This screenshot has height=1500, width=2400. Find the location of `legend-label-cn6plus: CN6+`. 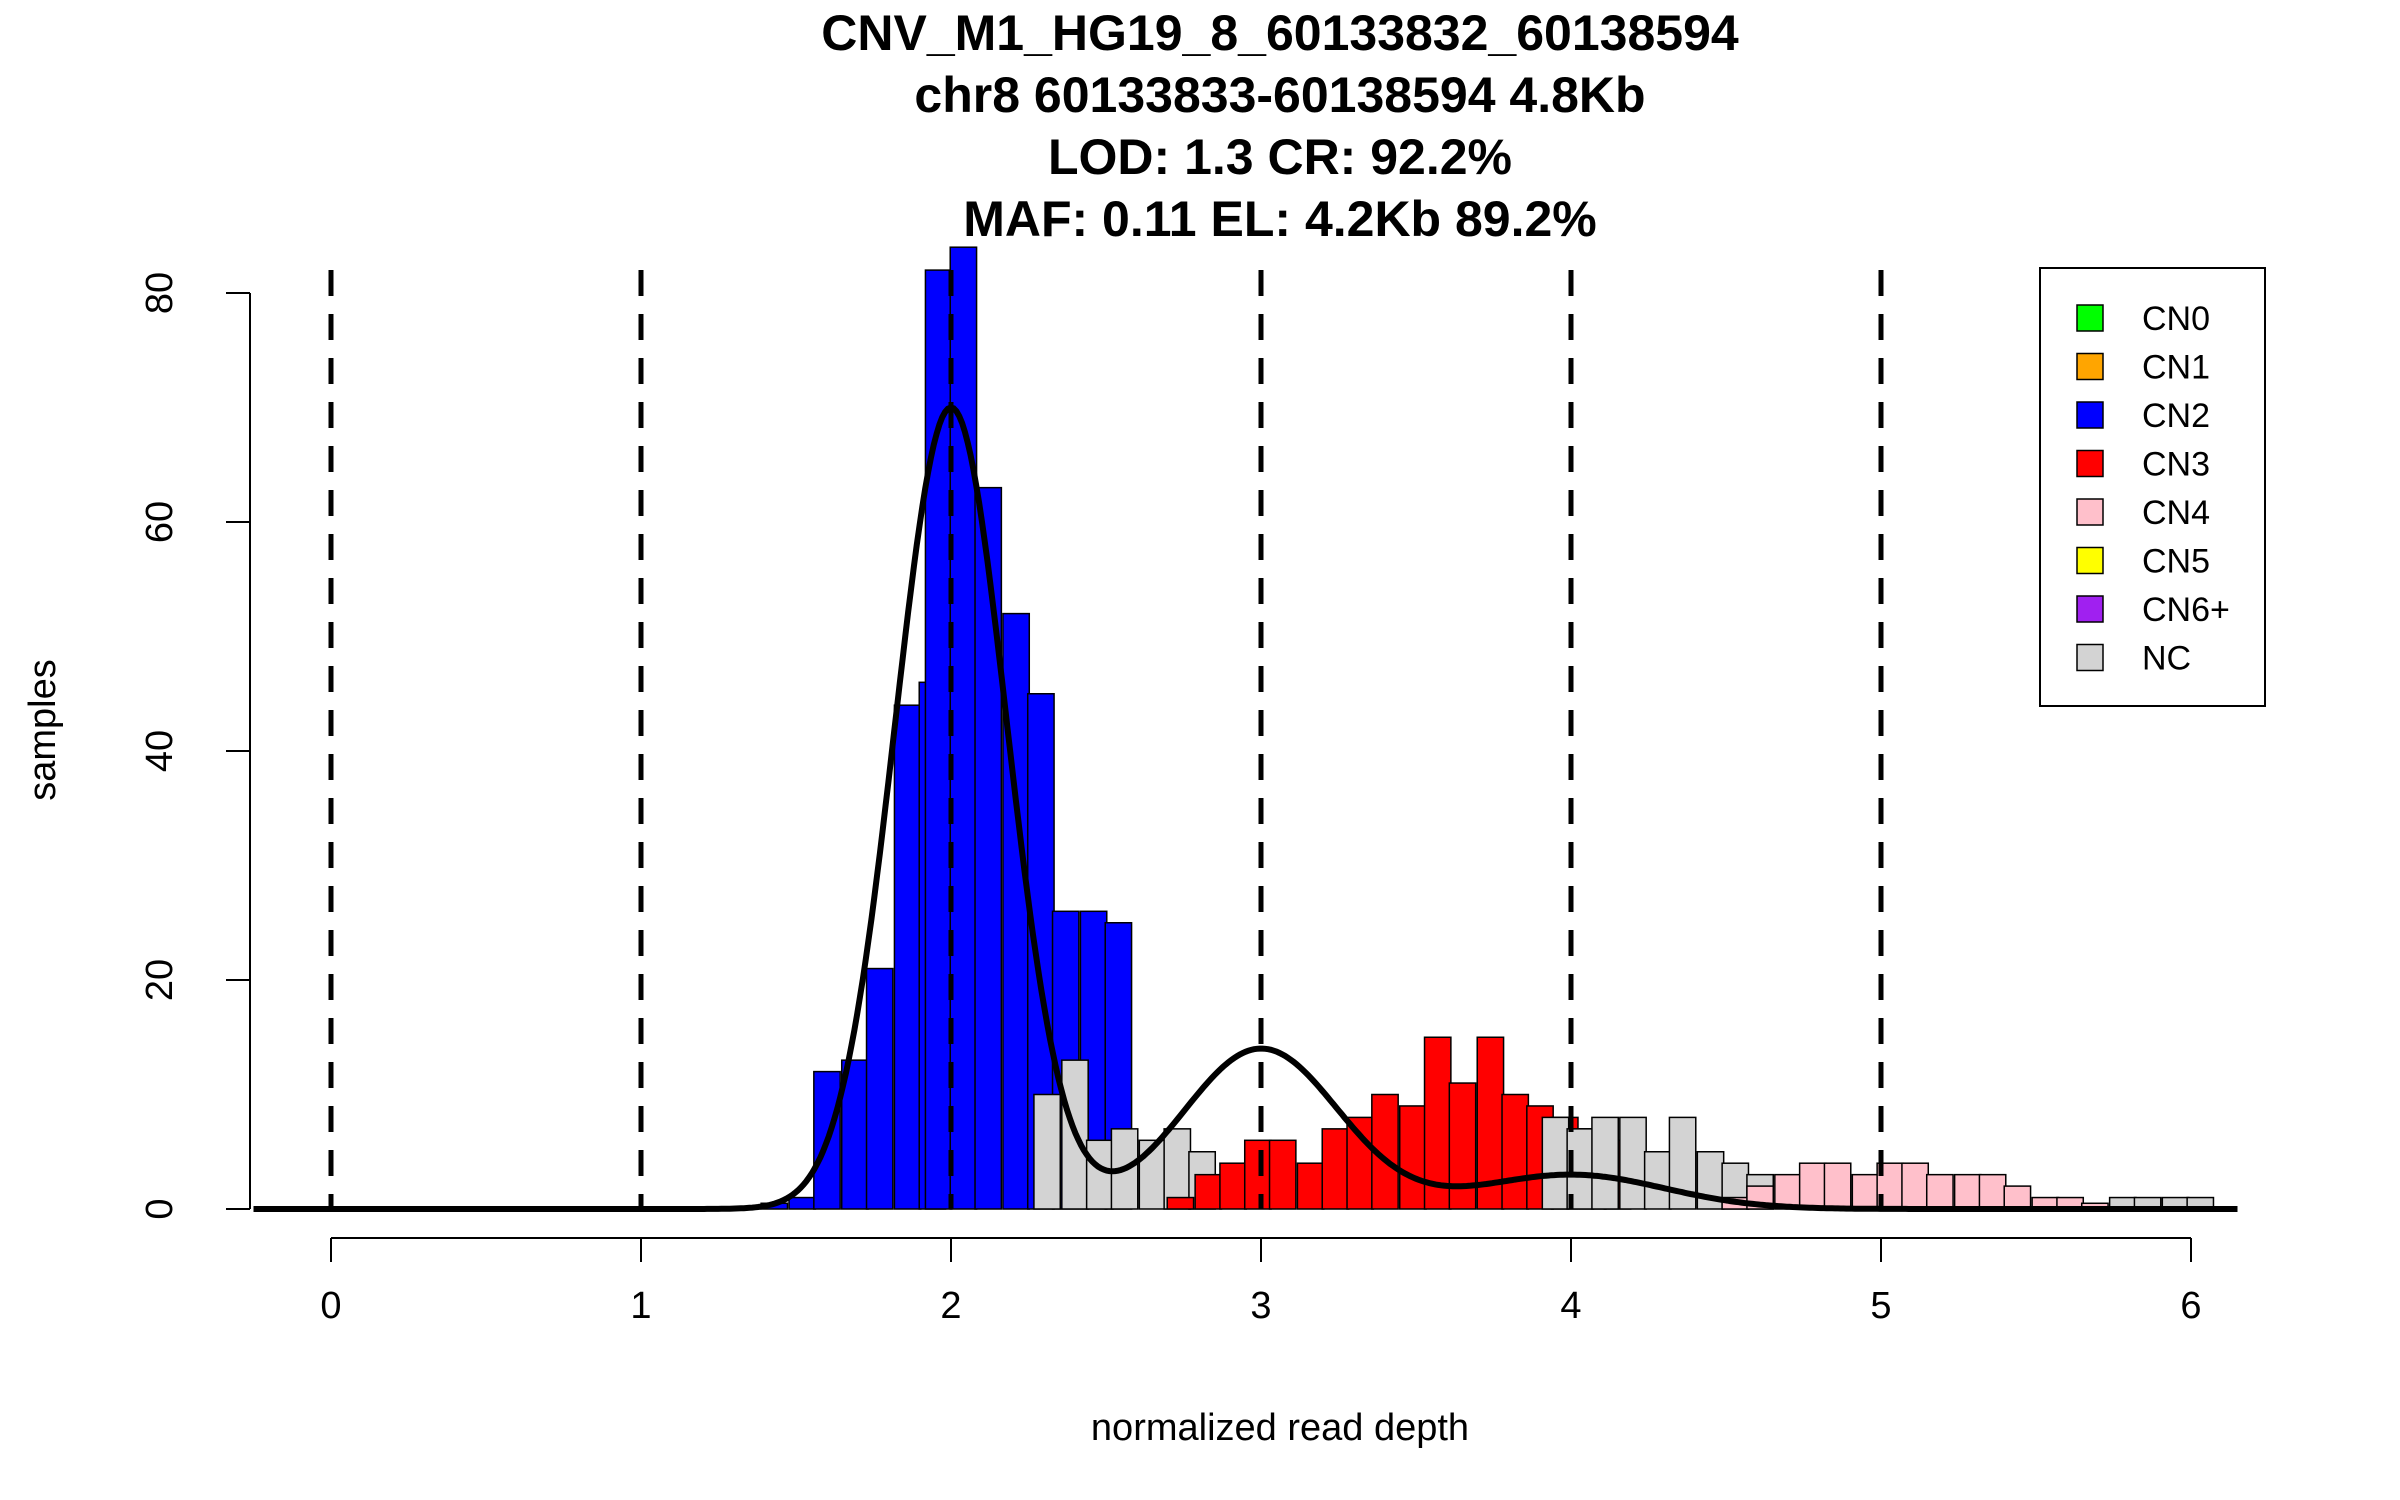

legend-label-cn6plus: CN6+ is located at coordinates (2186, 610).